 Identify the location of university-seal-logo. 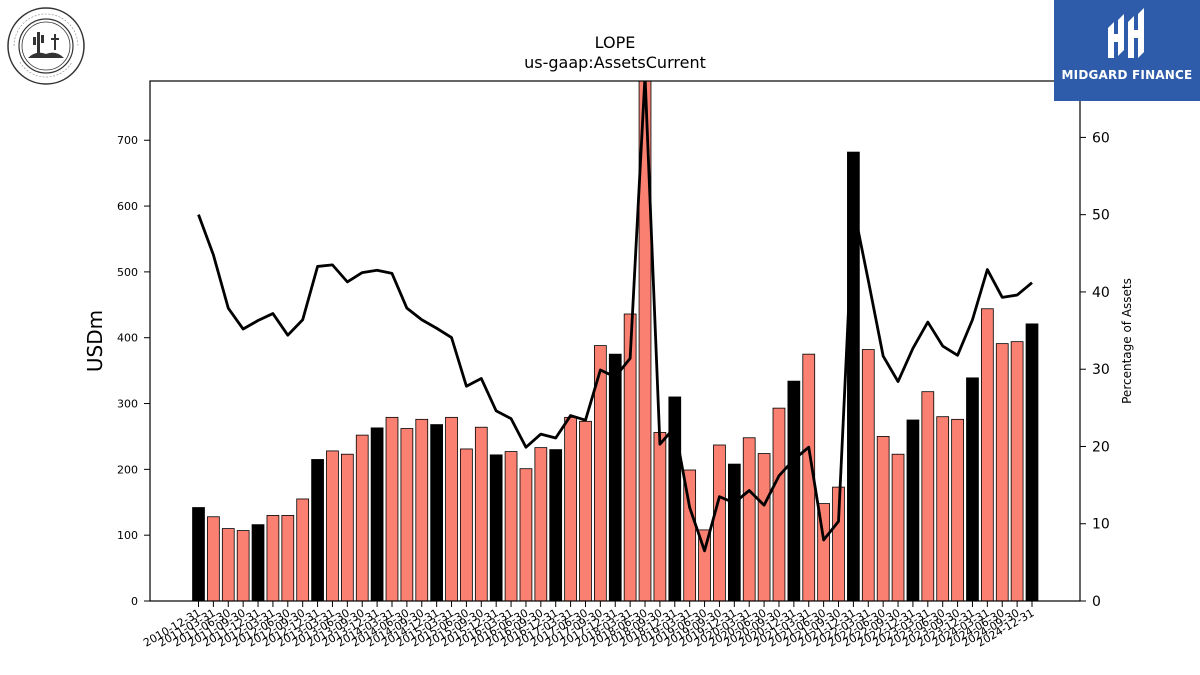
(46, 46).